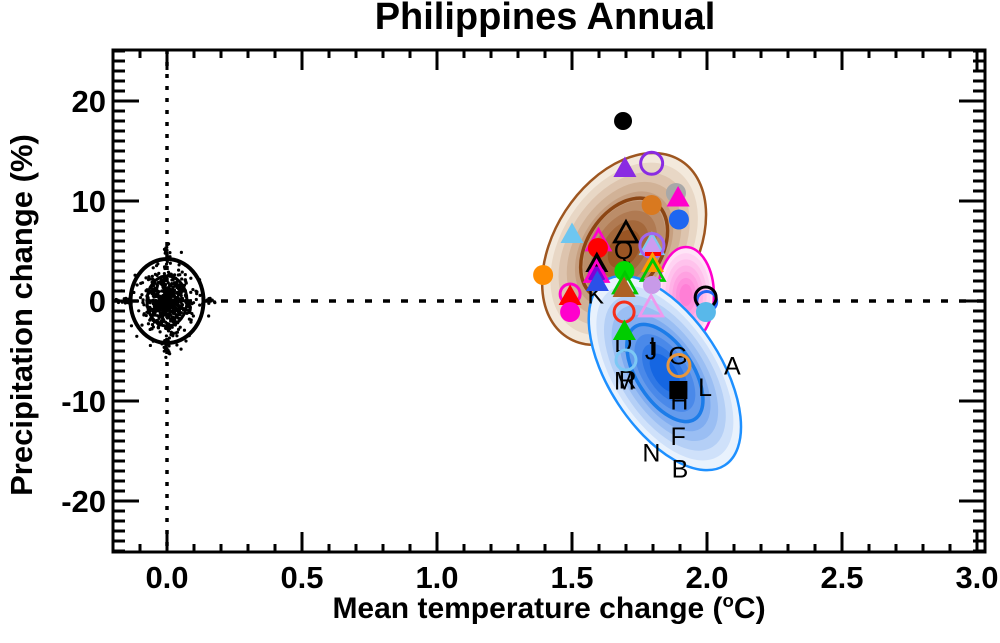 The height and width of the screenshot is (643, 1000). Describe the element at coordinates (706, 577) in the screenshot. I see `x-tick-label: 2.0` at that location.